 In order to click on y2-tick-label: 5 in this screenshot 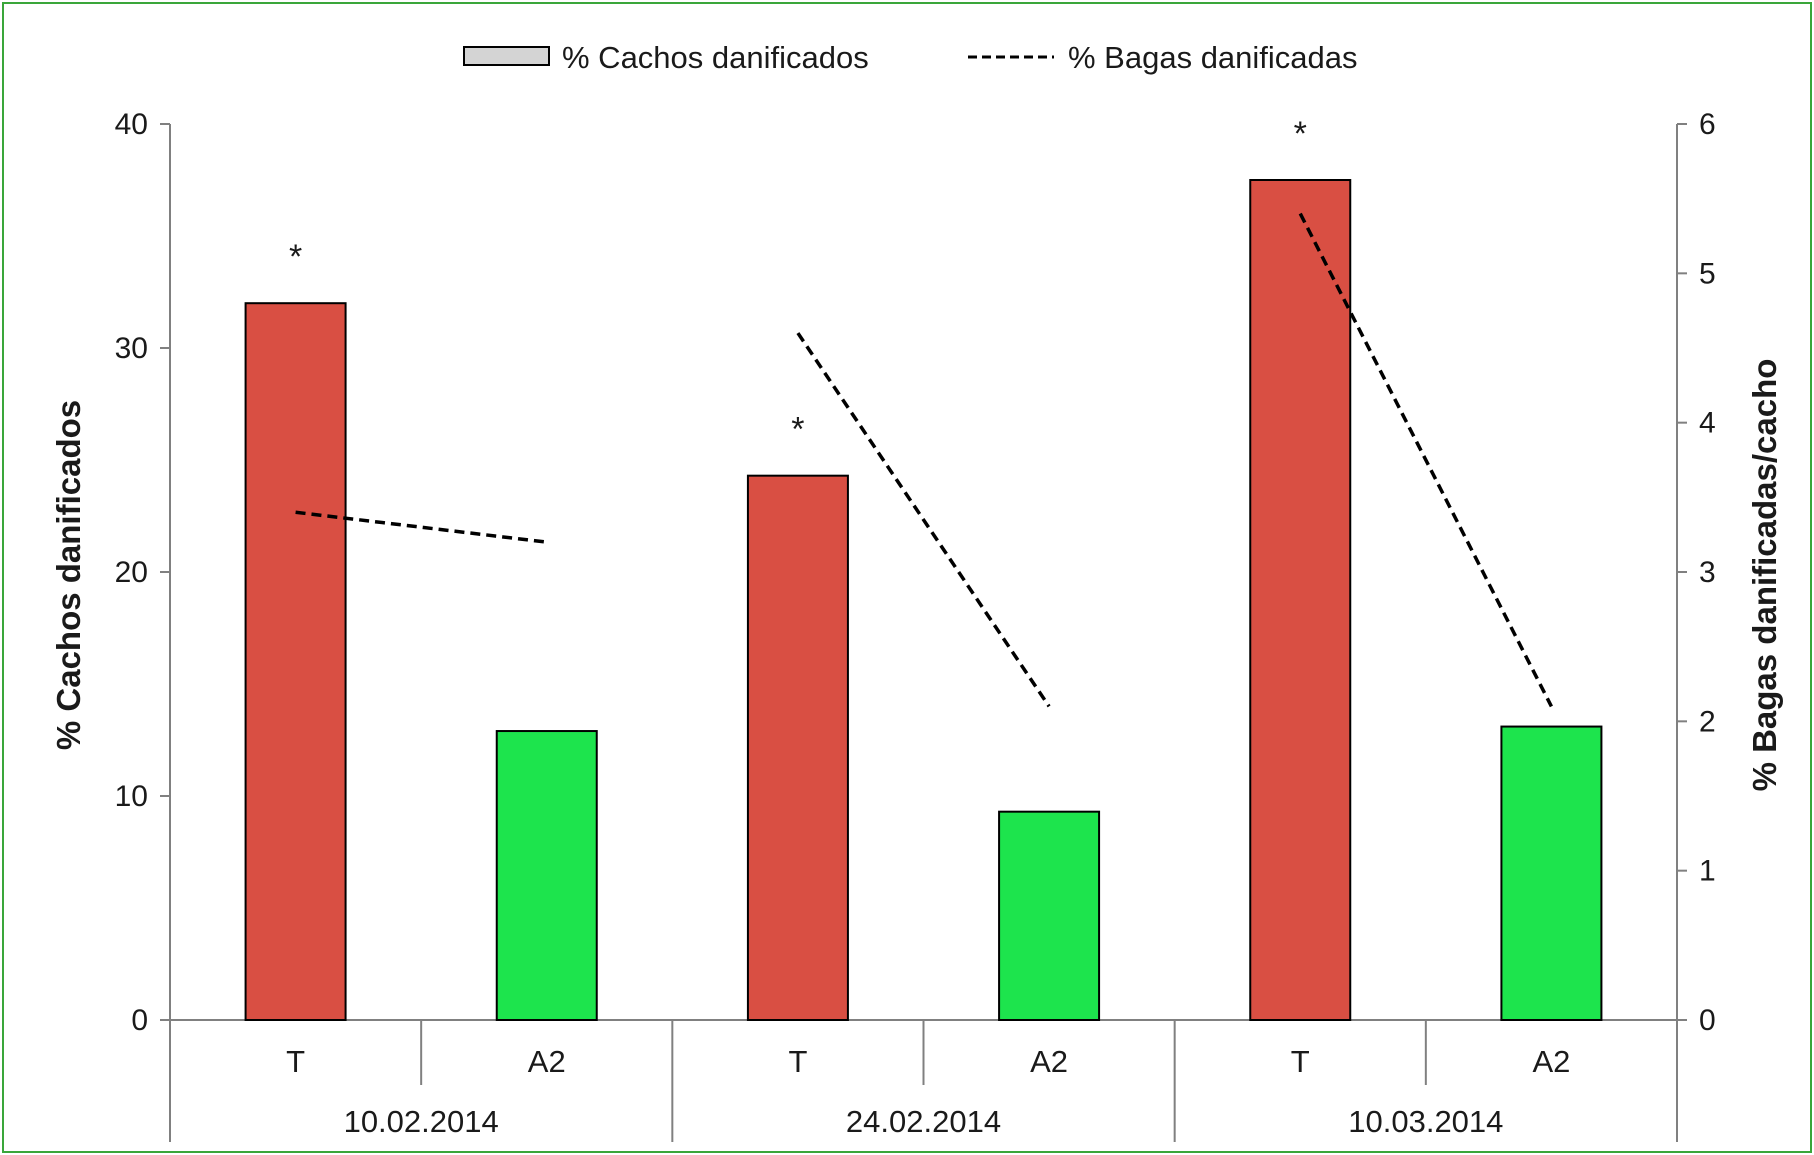, I will do `click(1707, 273)`.